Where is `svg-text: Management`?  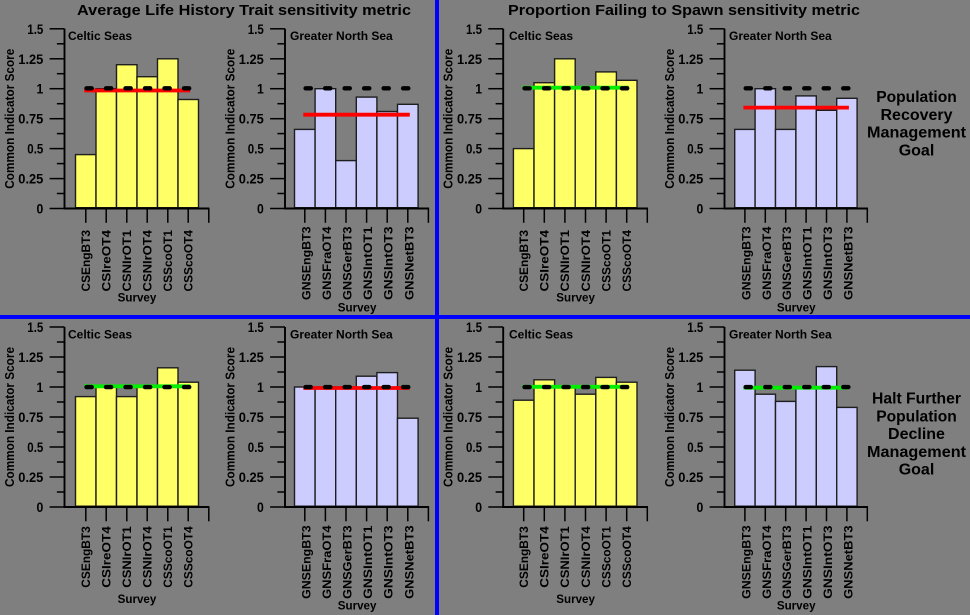 svg-text: Management is located at coordinates (917, 452).